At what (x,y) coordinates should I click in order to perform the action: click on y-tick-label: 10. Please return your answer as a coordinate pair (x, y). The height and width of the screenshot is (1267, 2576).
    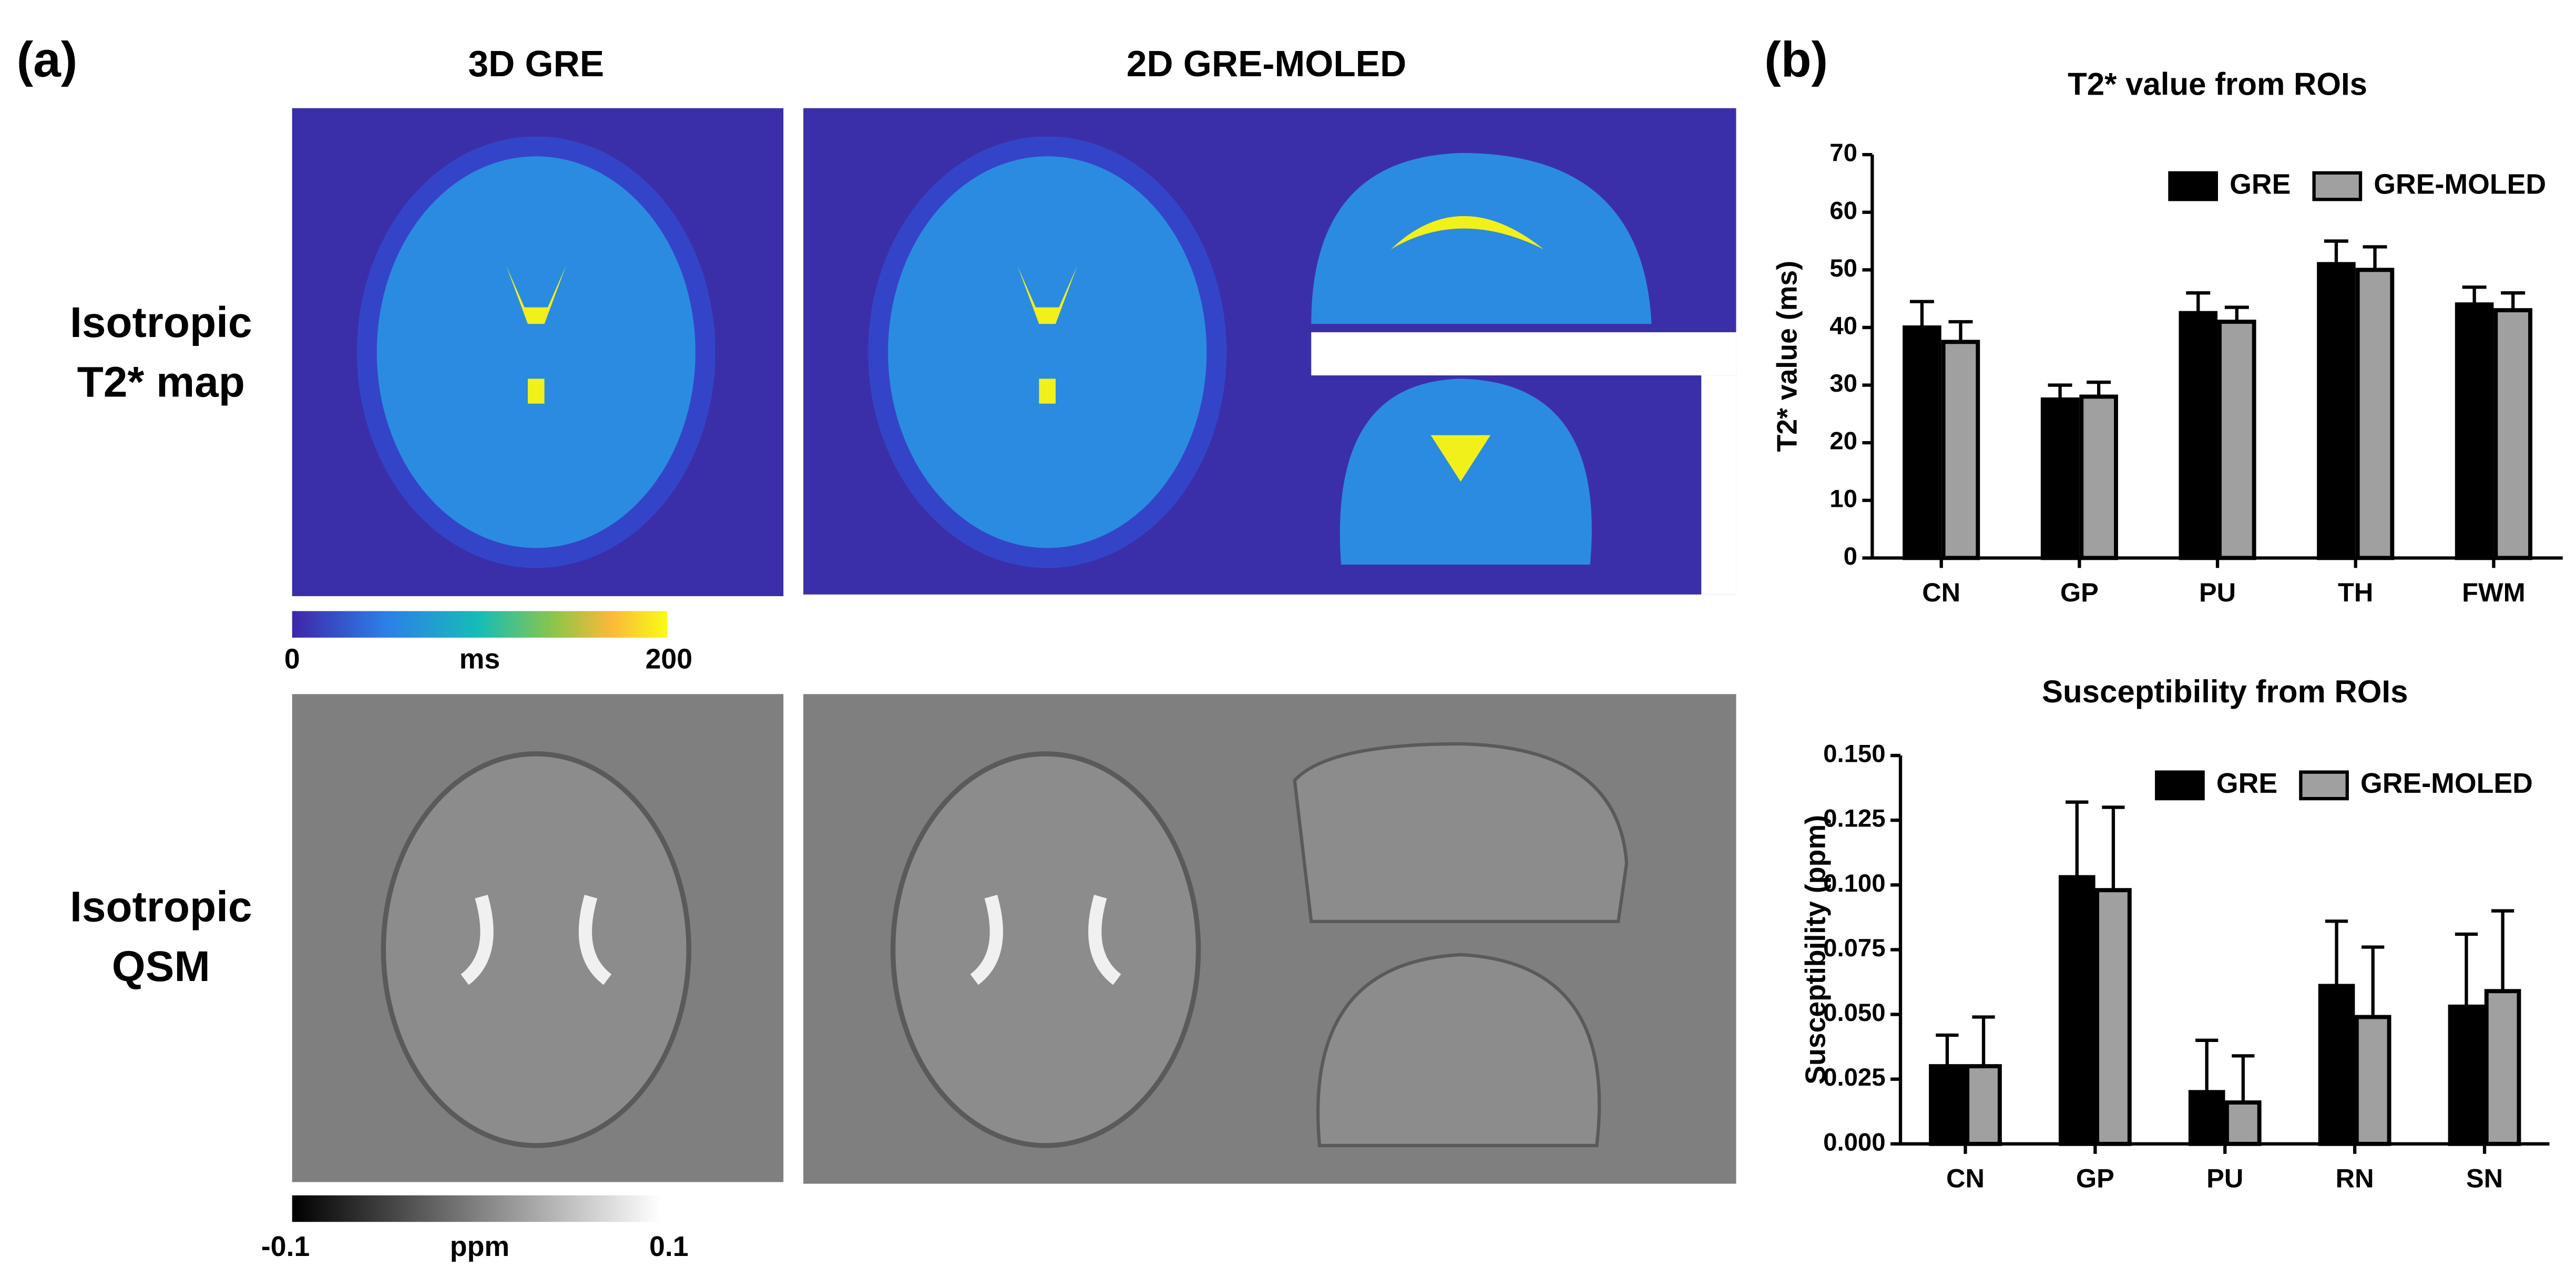
    Looking at the image, I should click on (1843, 499).